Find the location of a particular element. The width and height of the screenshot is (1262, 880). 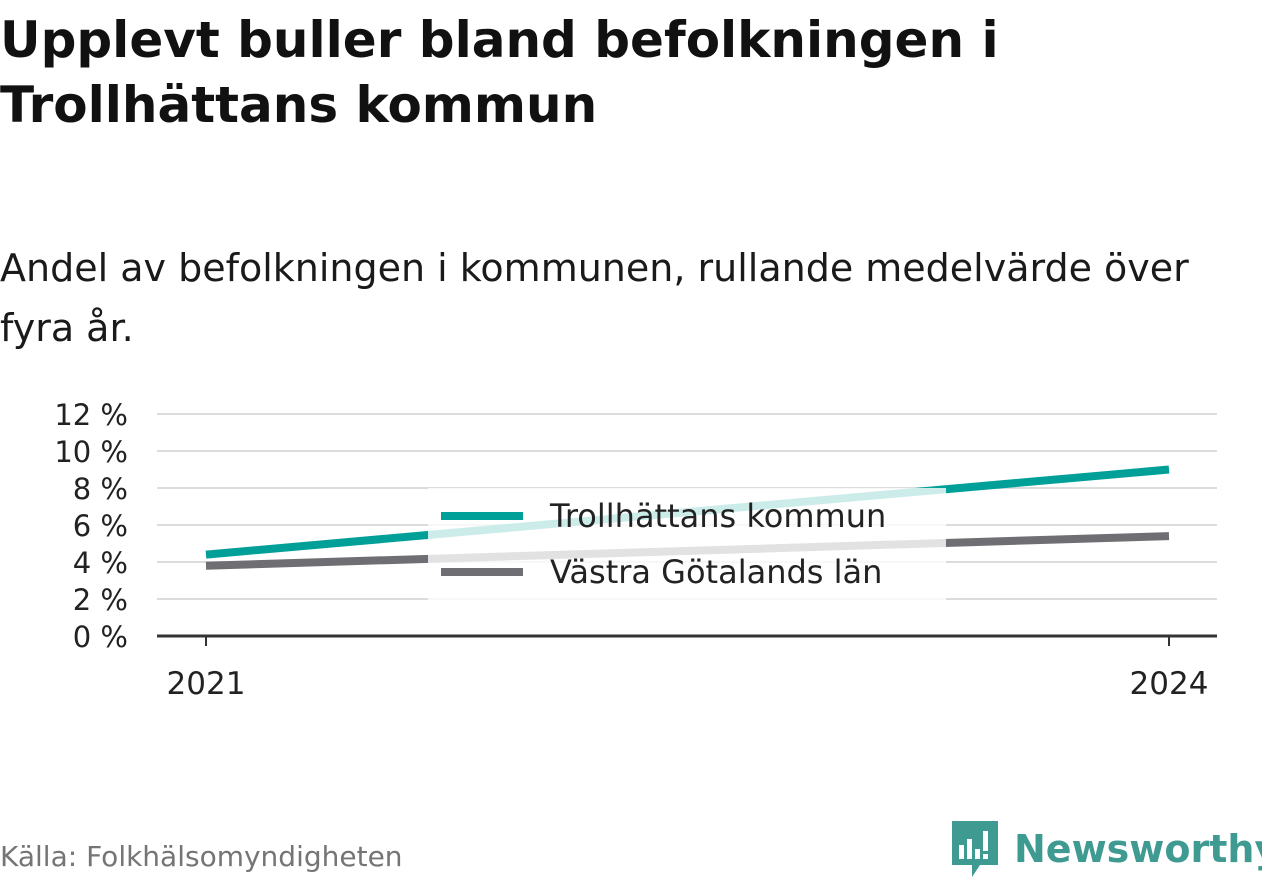

logo-text: Newsworthy is located at coordinates (1138, 849).